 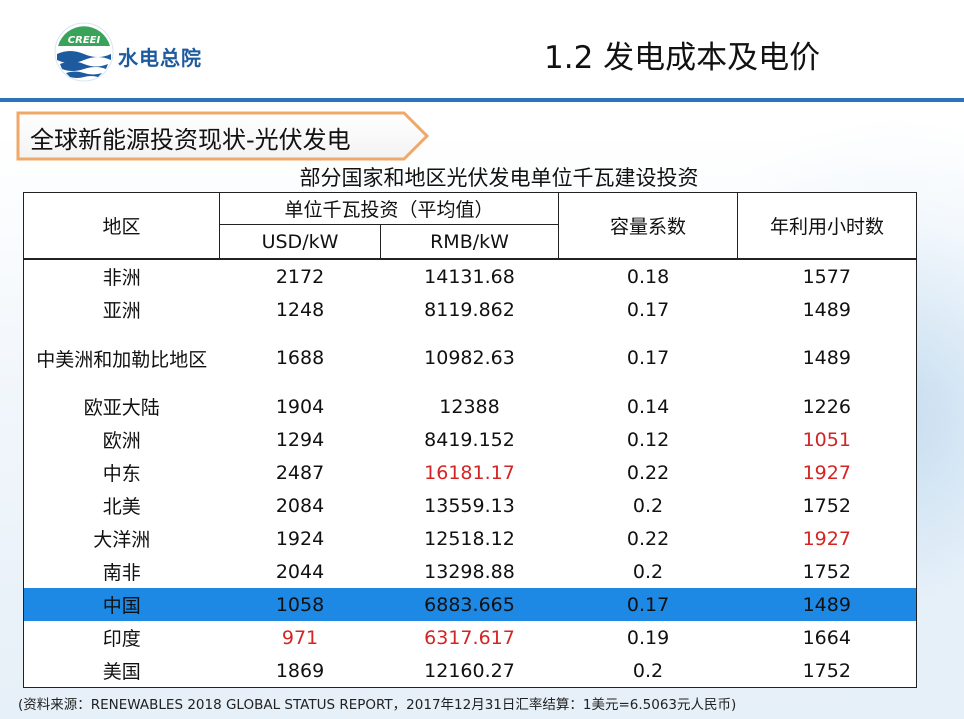 What do you see at coordinates (121, 637) in the screenshot?
I see `cell-region: 印度` at bounding box center [121, 637].